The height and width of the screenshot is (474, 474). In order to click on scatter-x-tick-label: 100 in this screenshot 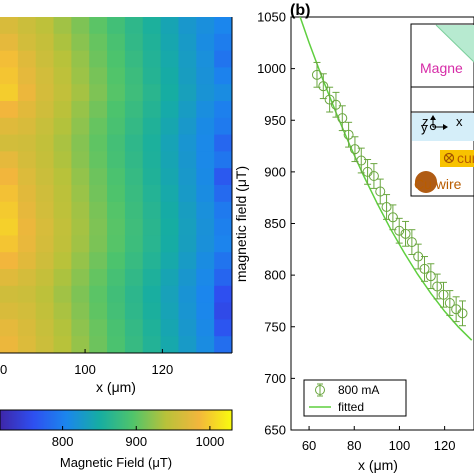, I will do `click(400, 445)`.